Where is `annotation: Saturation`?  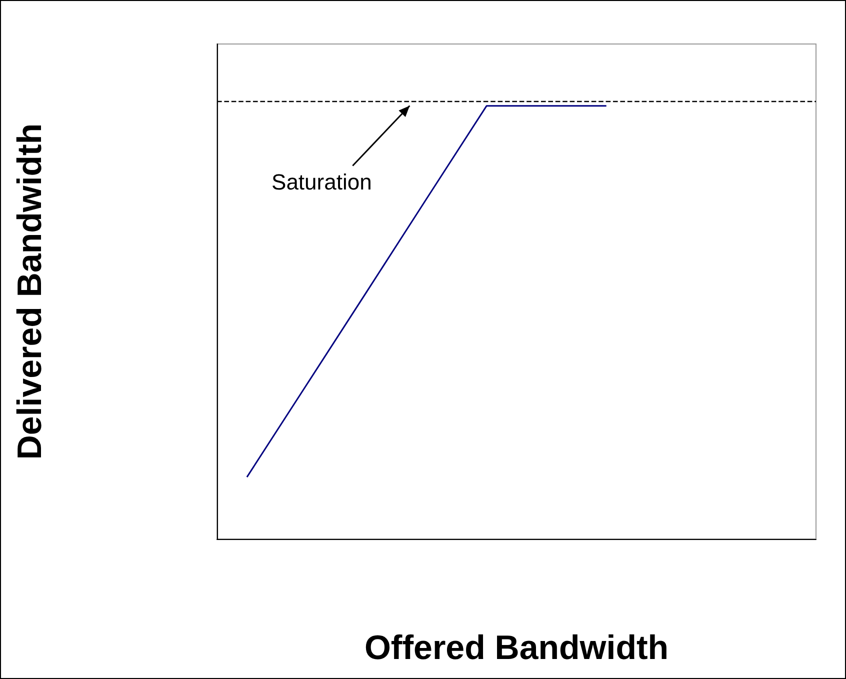
annotation: Saturation is located at coordinates (322, 182).